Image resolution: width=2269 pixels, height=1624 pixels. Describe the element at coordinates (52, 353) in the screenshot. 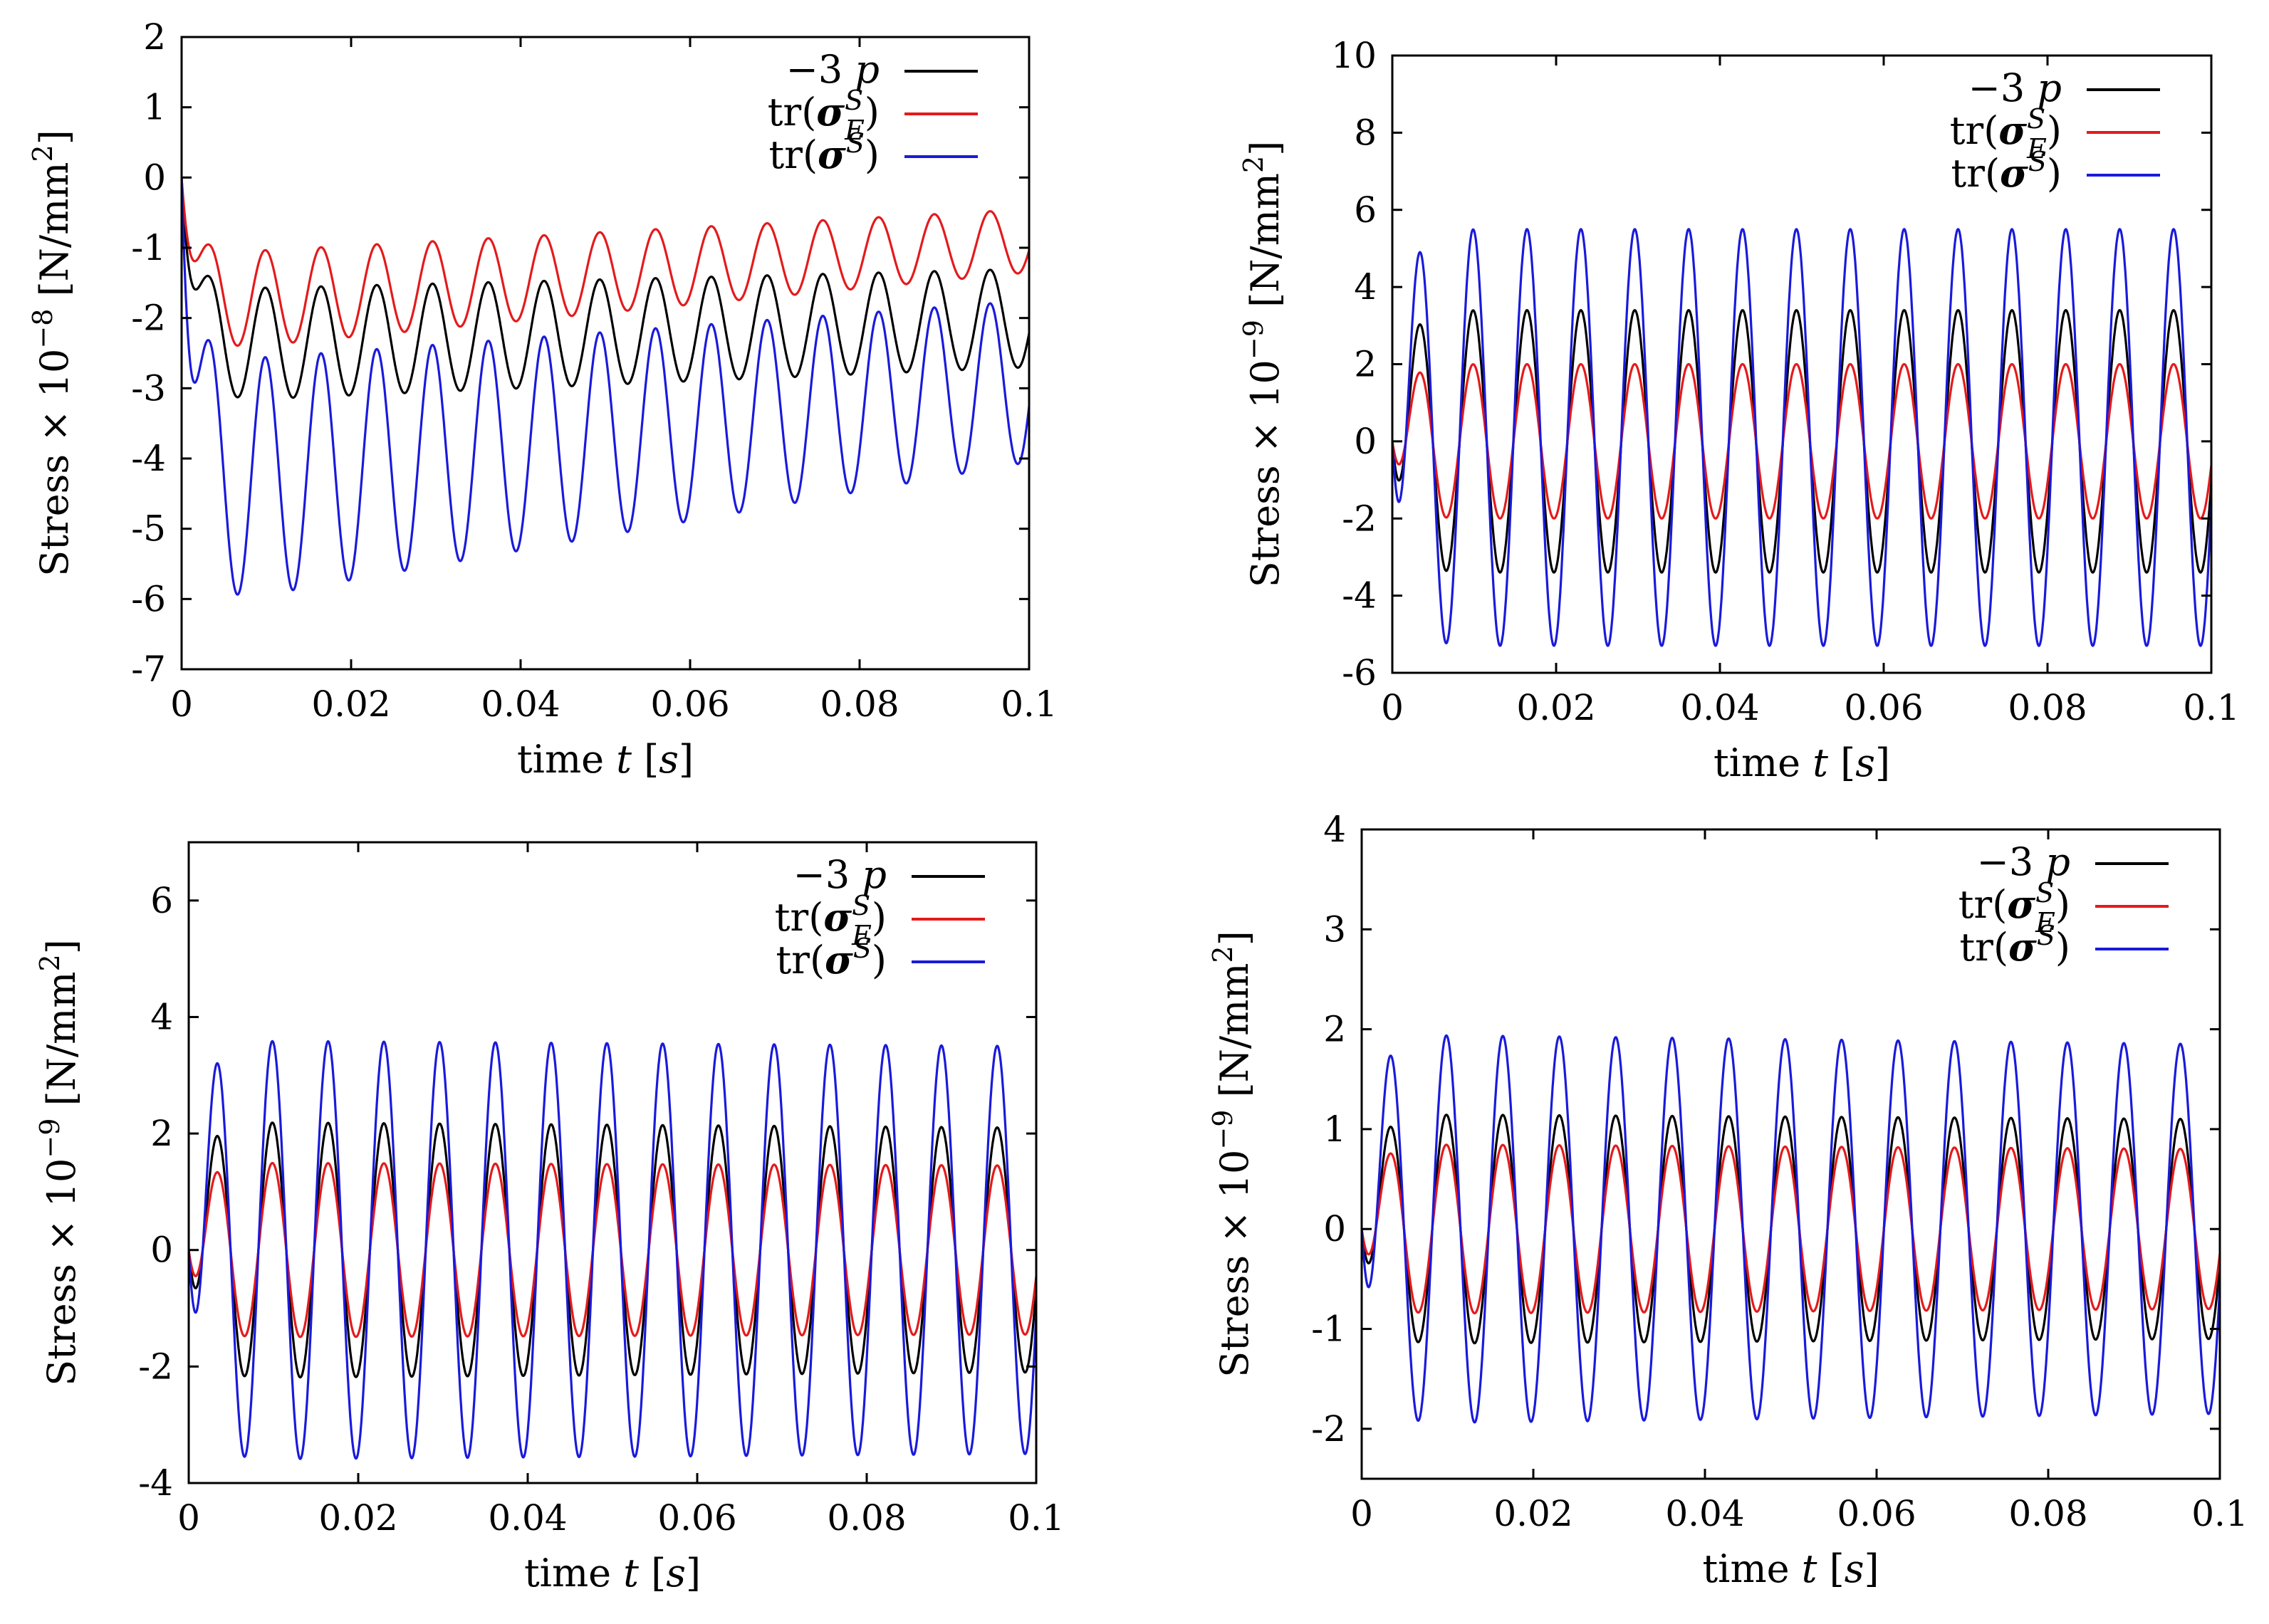

I see `y-axis-label: Stress × 10−8 [N/mm2]` at that location.